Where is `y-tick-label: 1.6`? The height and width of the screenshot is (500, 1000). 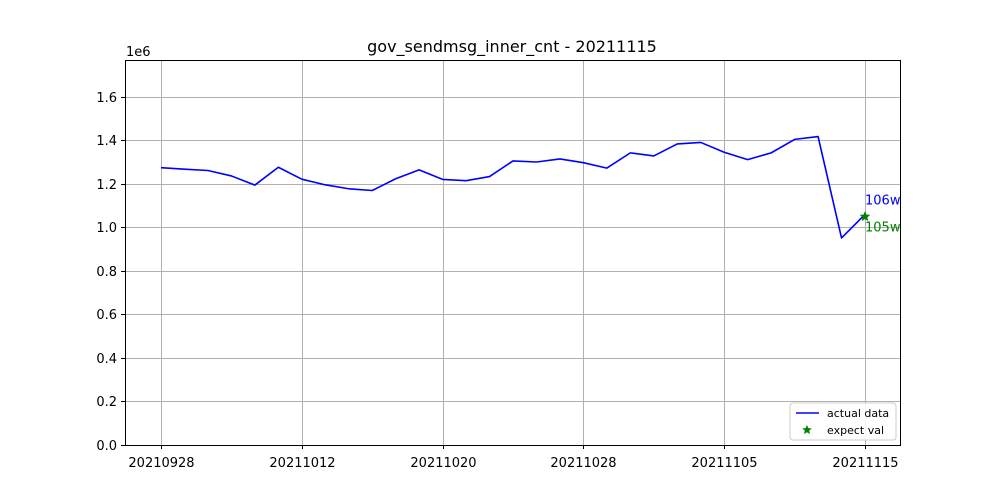
y-tick-label: 1.6 is located at coordinates (106, 98).